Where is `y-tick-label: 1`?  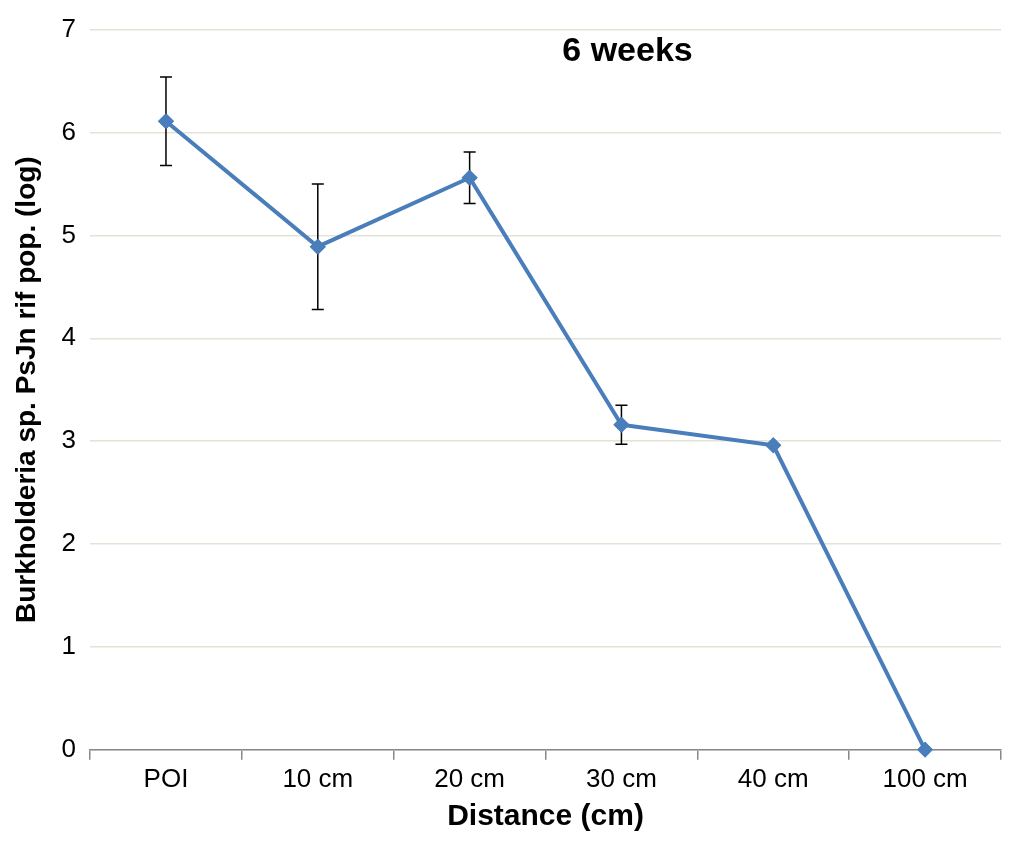 y-tick-label: 1 is located at coordinates (69, 645).